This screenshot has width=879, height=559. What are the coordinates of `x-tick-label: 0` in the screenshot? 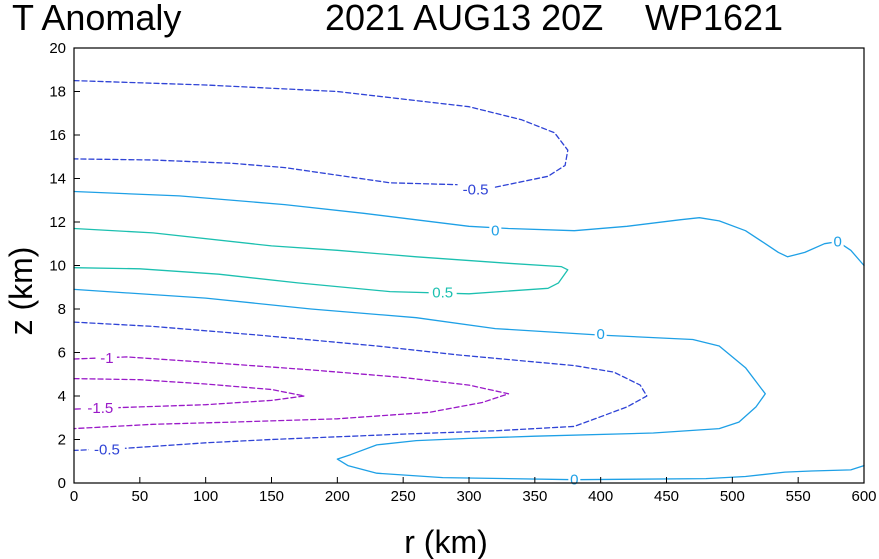 It's located at (74, 496).